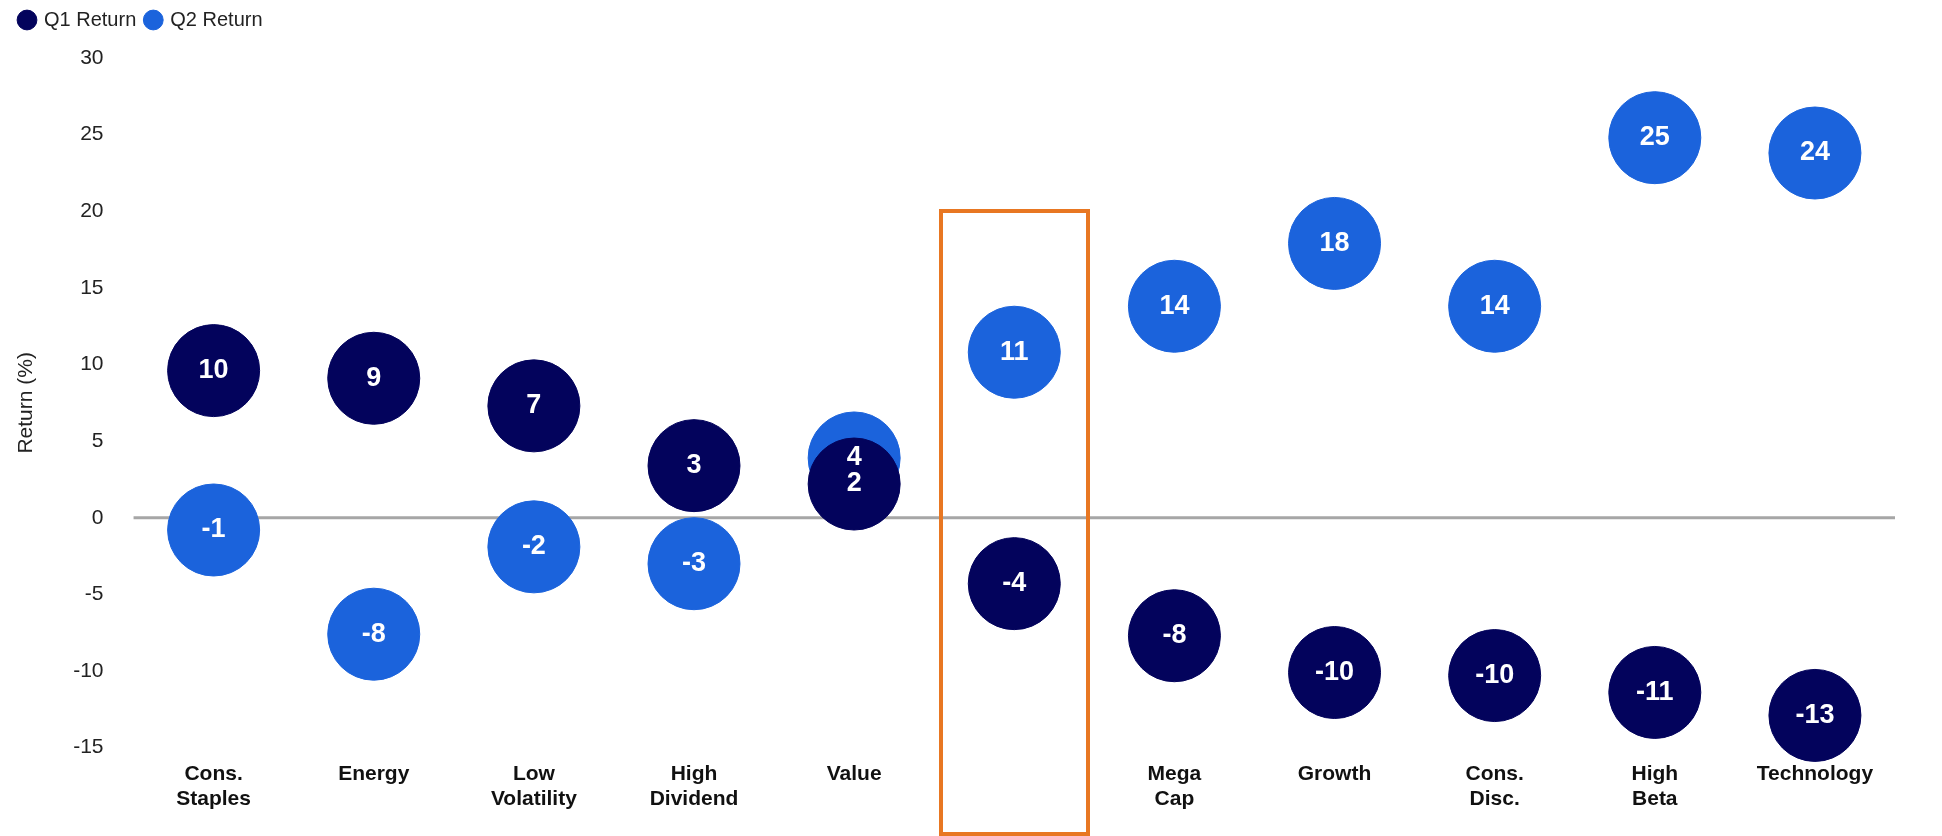  I want to click on data-label: 18, so click(1334, 241).